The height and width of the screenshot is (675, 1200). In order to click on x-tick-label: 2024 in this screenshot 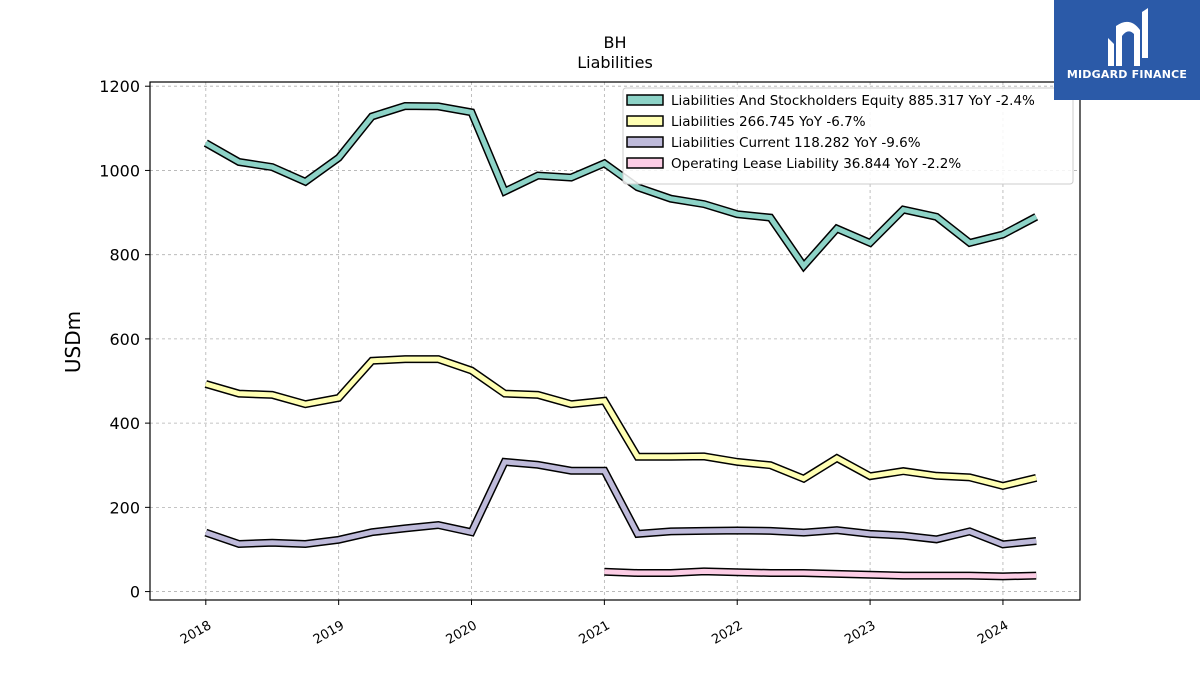, I will do `click(993, 633)`.